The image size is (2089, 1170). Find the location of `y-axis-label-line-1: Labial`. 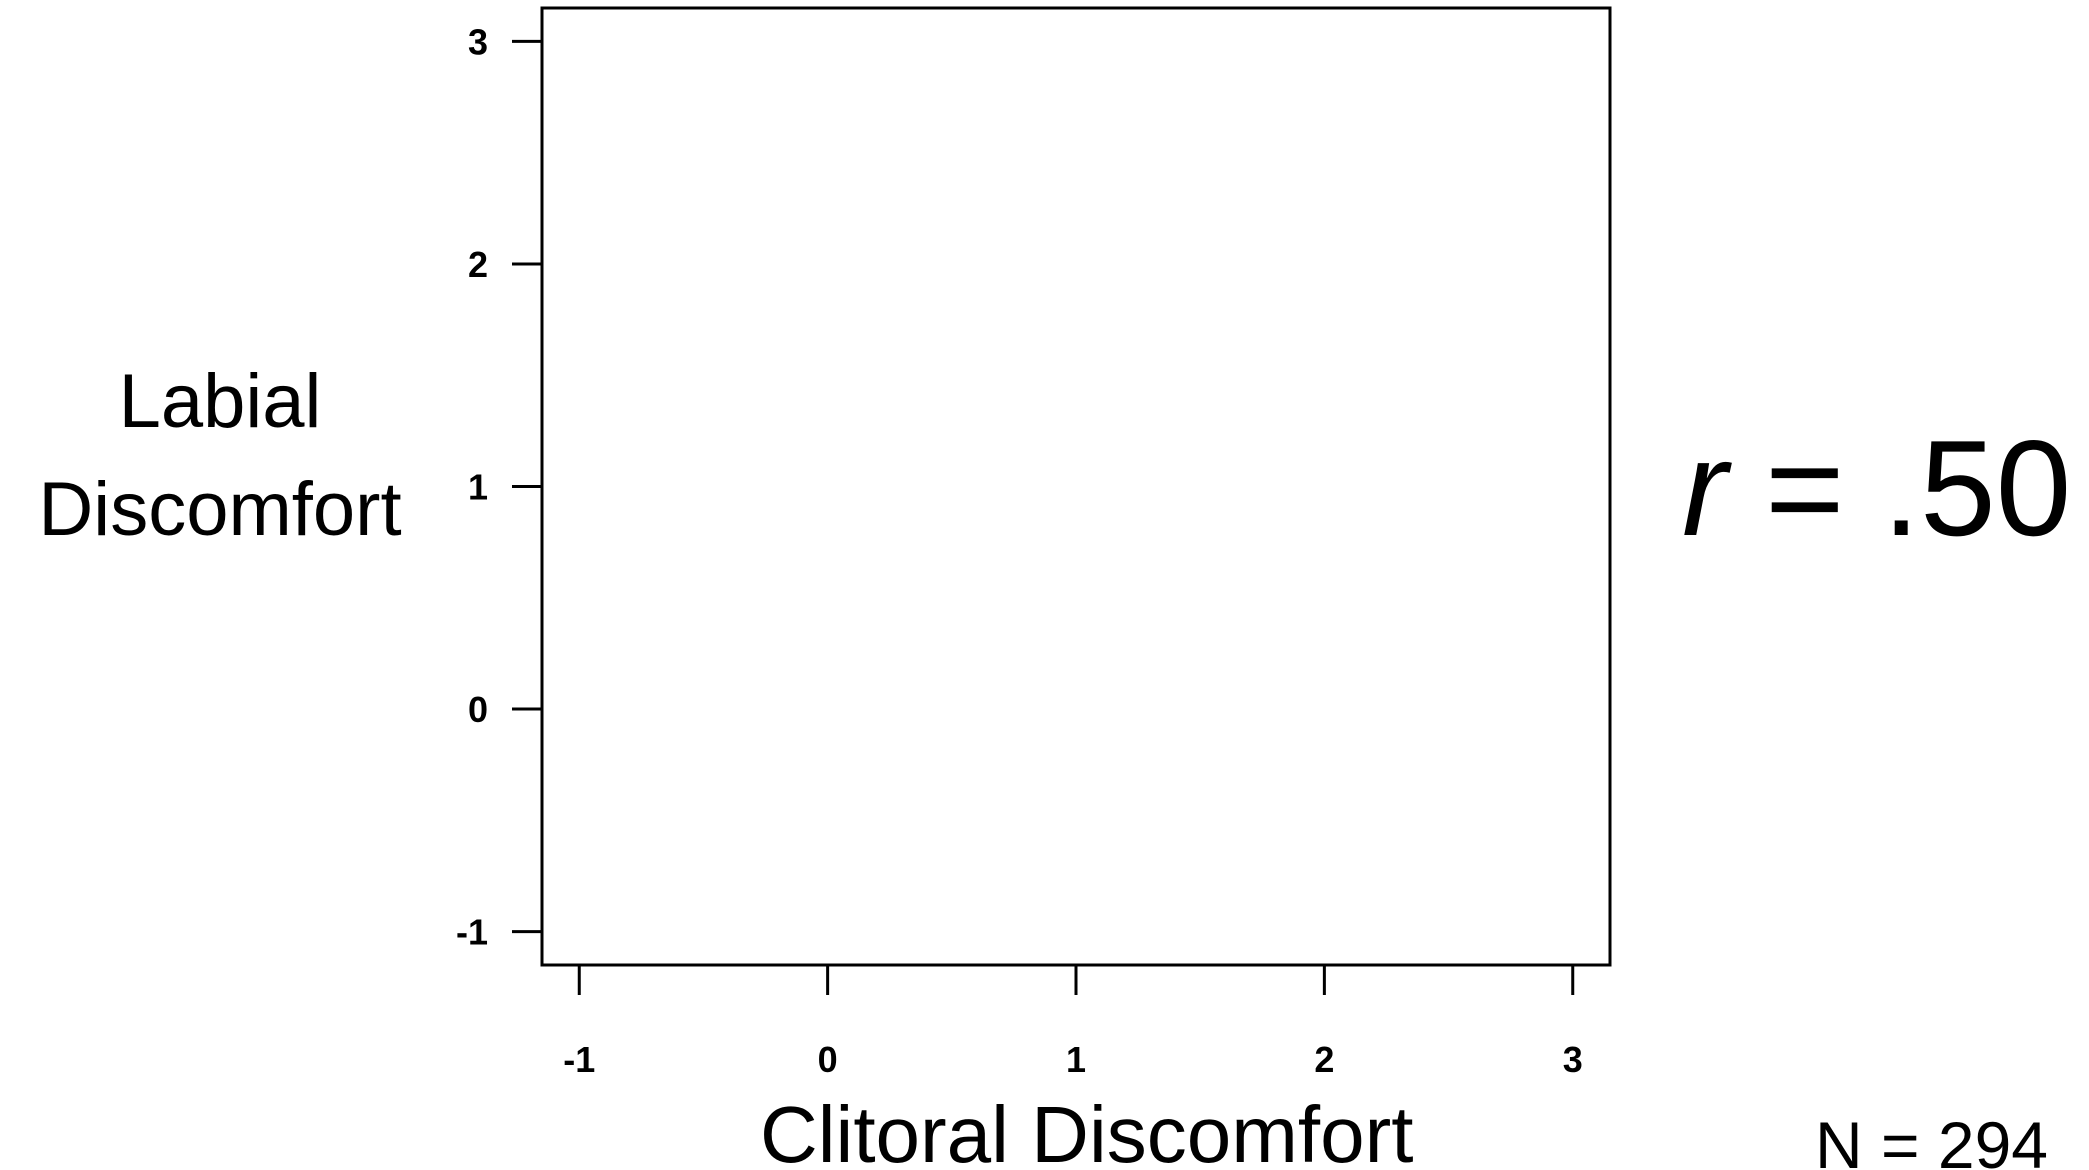

y-axis-label-line-1: Labial is located at coordinates (220, 401).